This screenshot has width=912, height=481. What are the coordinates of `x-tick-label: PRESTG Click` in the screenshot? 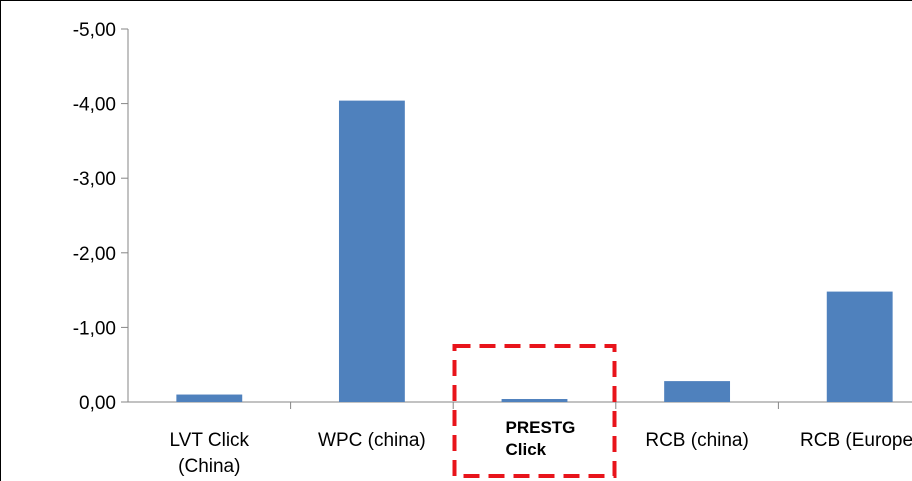 It's located at (541, 438).